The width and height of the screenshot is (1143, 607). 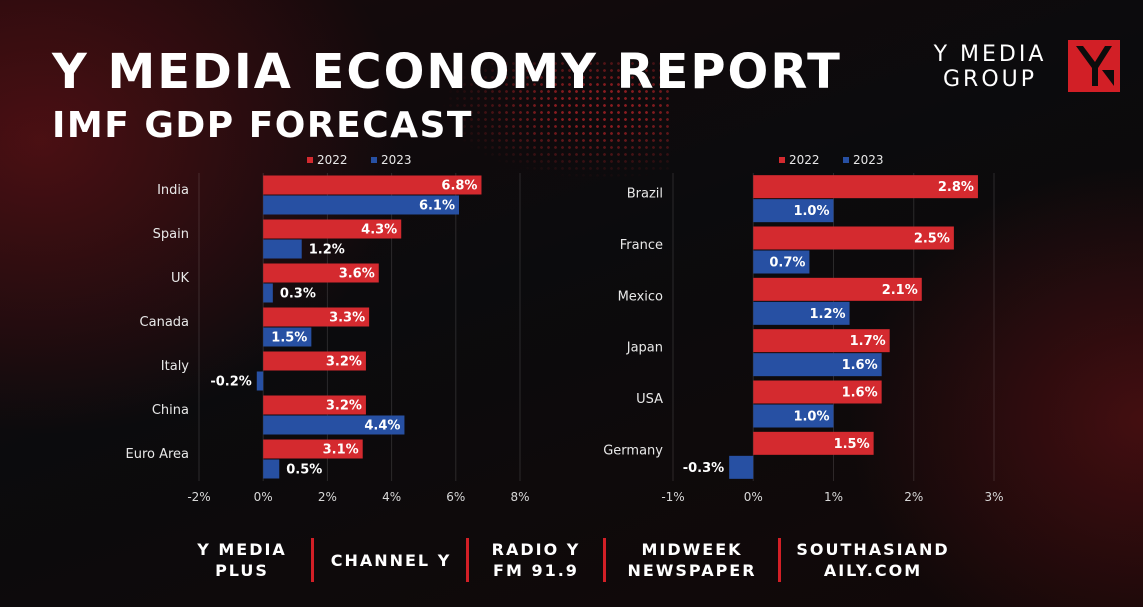 I want to click on footer-item-midweek-newspaper: MIDWEEK NEWSPAPER, so click(x=692, y=560).